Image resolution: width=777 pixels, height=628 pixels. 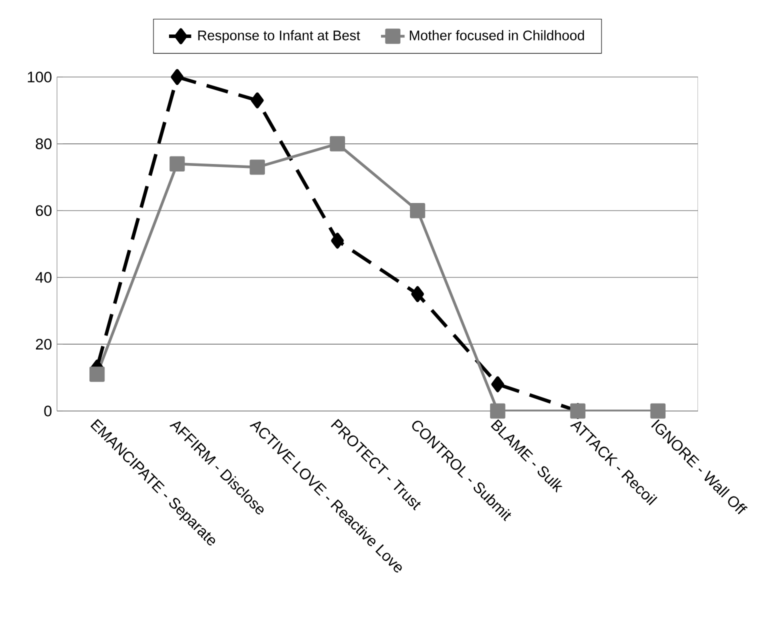 I want to click on y-tick-label: 40, so click(x=44, y=277).